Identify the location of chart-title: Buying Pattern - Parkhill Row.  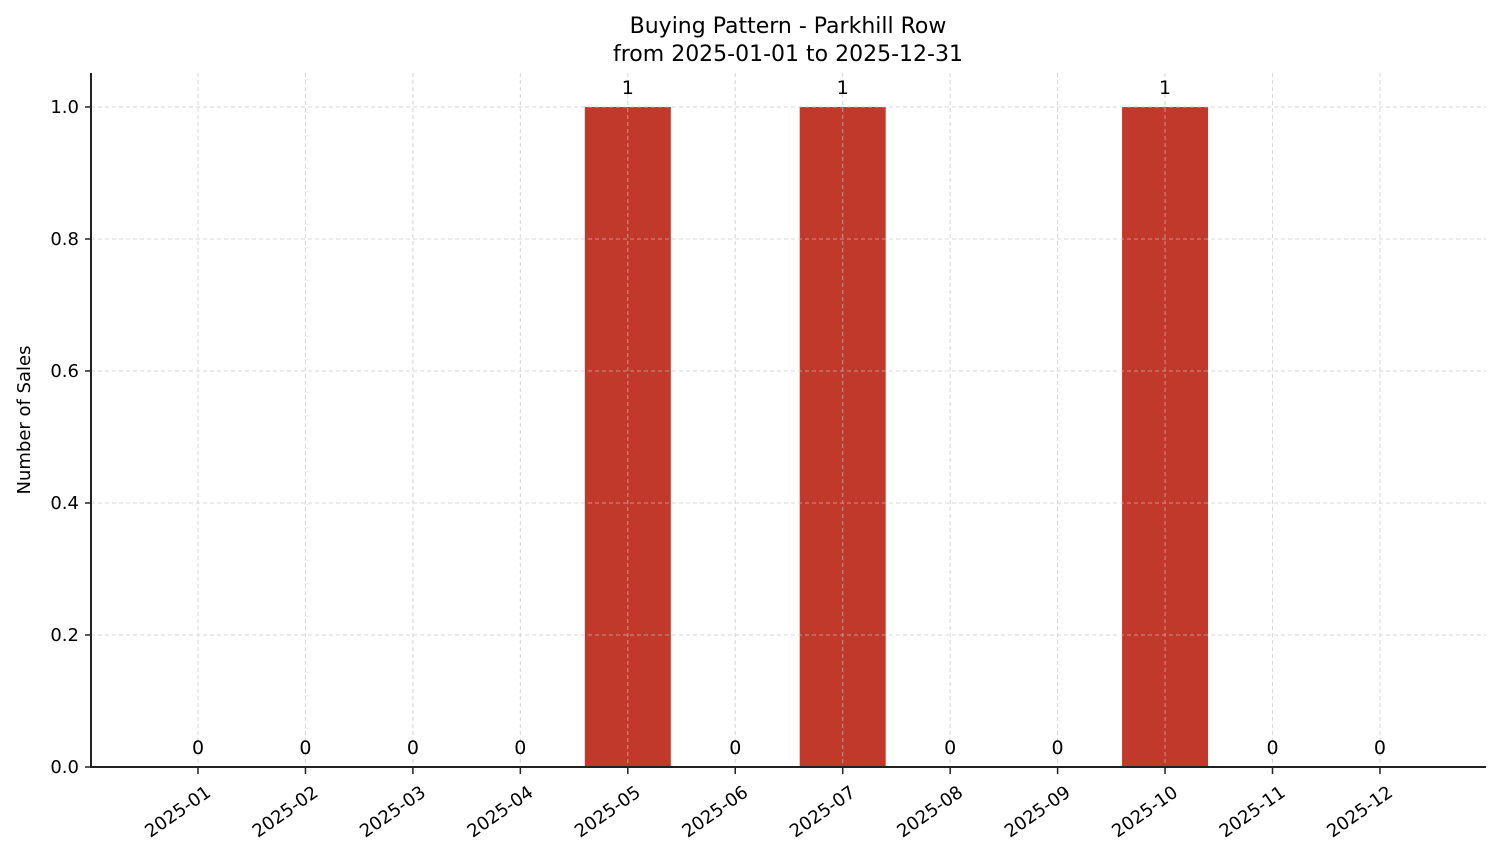
(788, 26).